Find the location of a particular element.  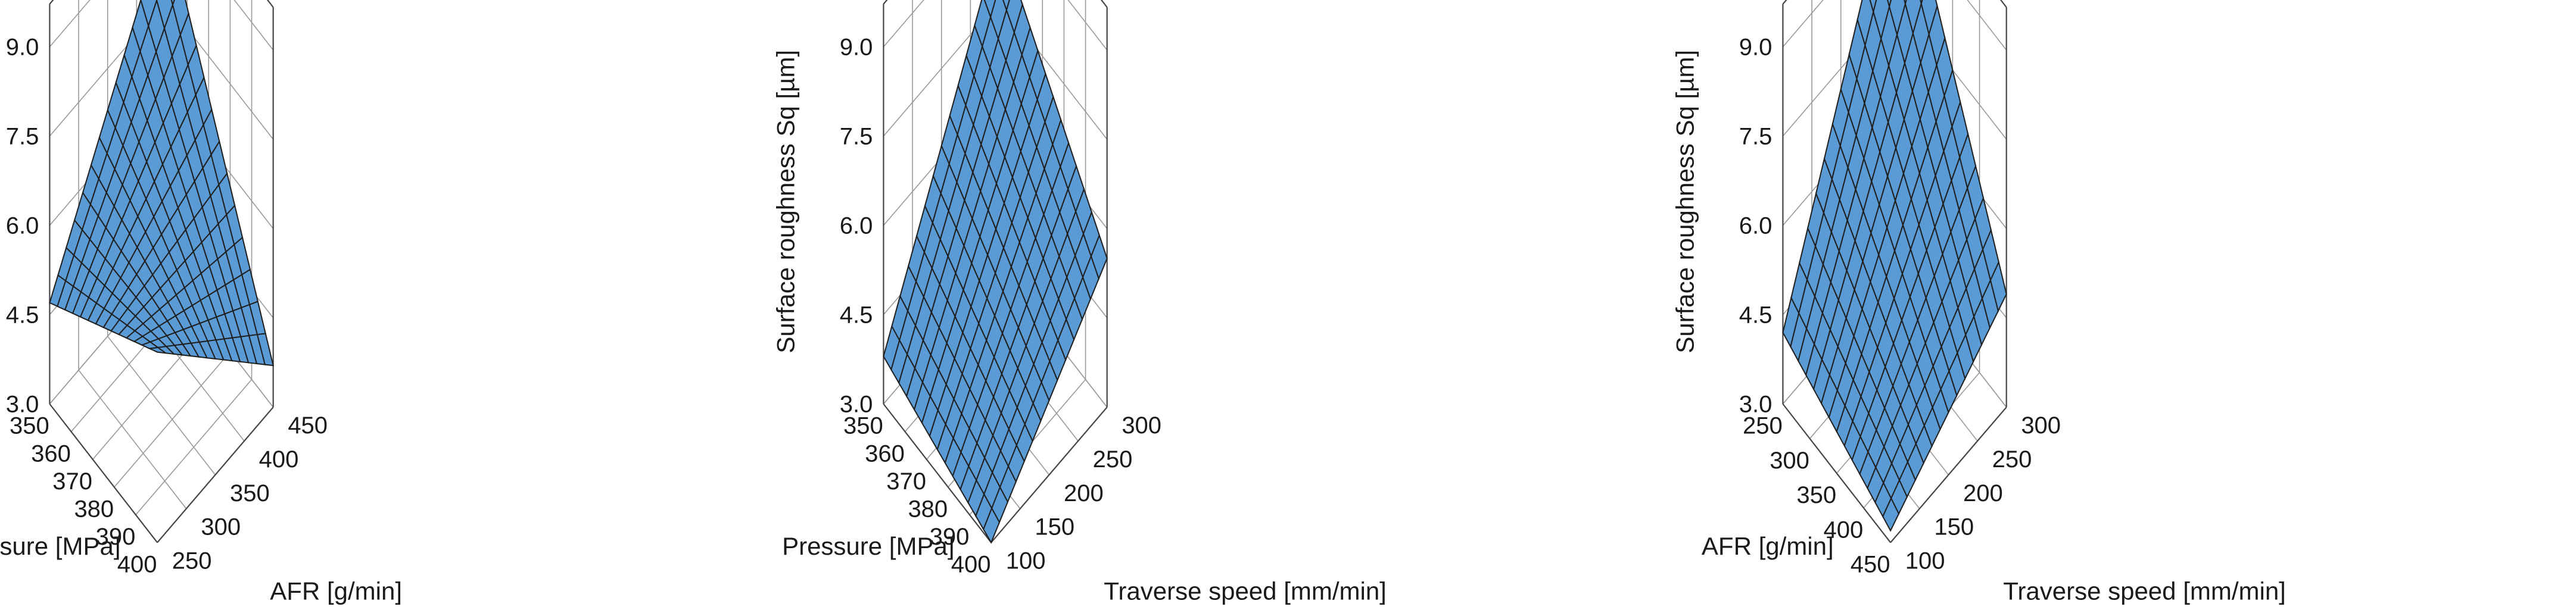

x-tick-label: 450 is located at coordinates (1870, 565).